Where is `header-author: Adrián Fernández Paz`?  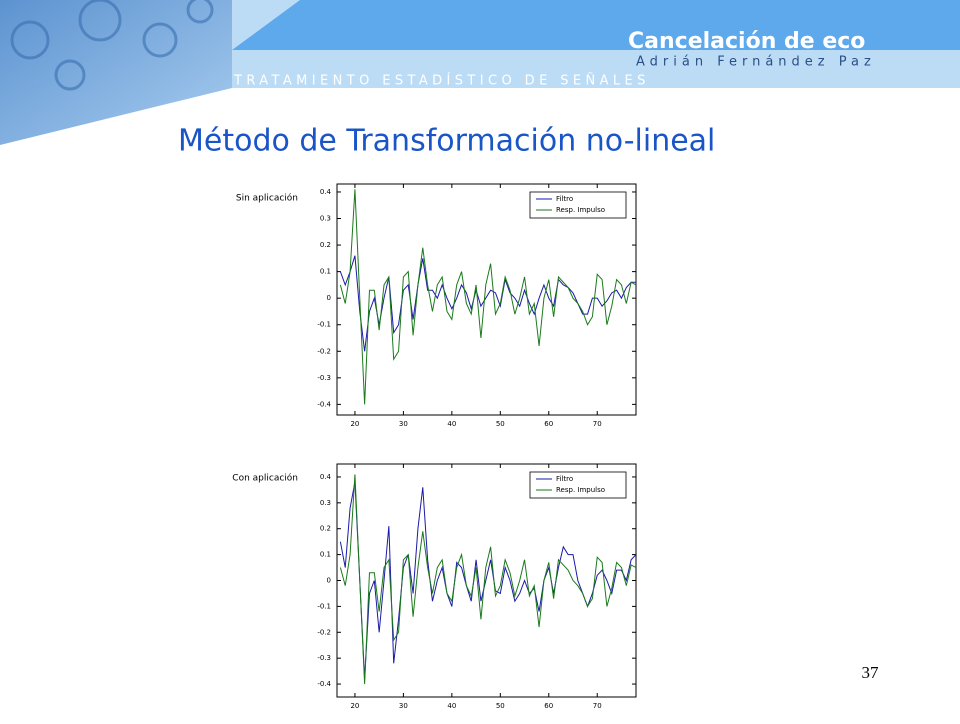 header-author: Adrián Fernández Paz is located at coordinates (756, 62).